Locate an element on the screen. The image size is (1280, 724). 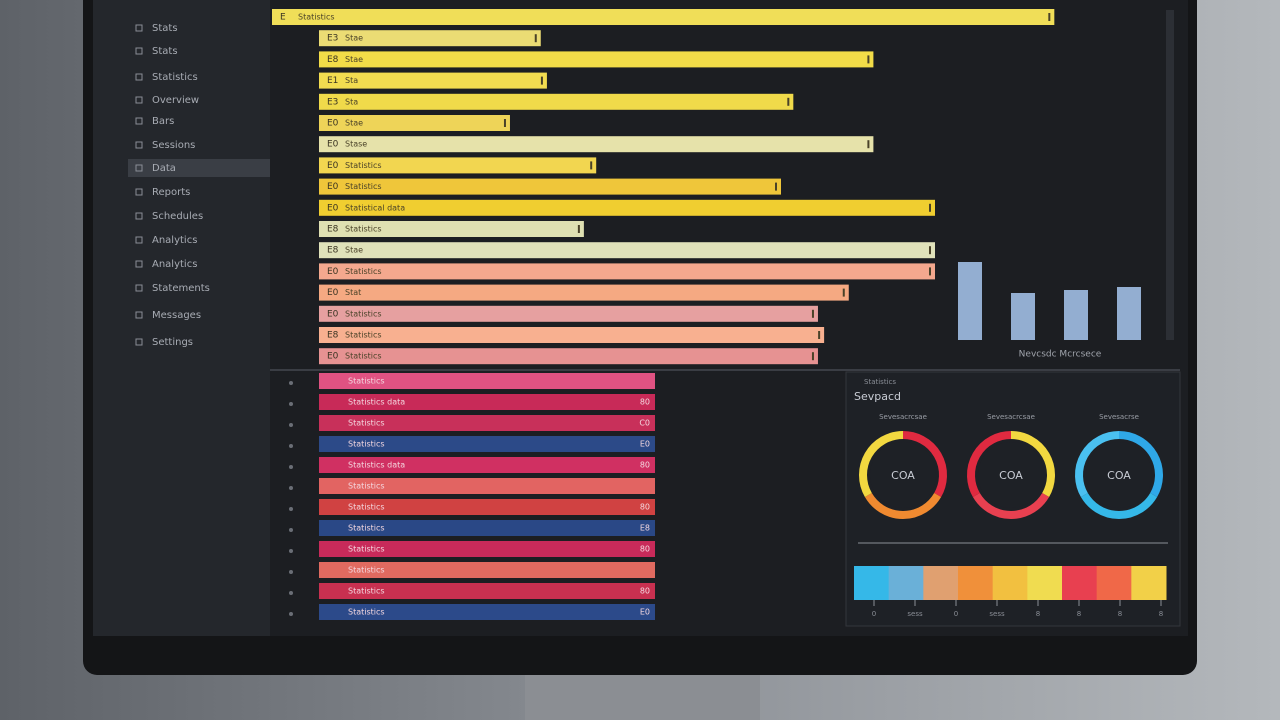
bar-label: Stat is located at coordinates (353, 292).